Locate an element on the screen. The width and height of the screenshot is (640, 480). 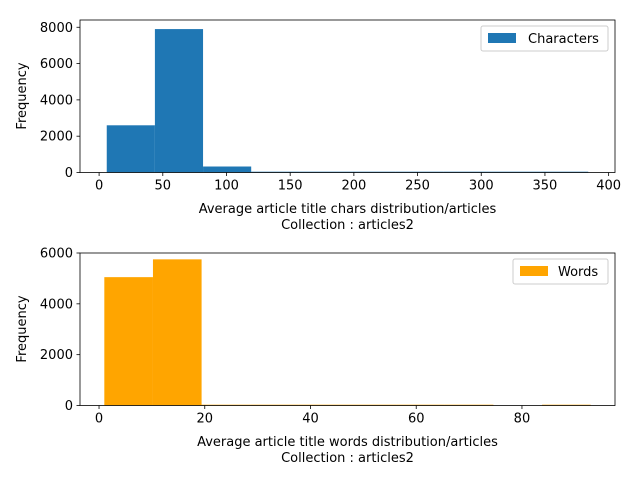
words-y-ticks: 0 2000 4000 6000 is located at coordinates (60, 330).